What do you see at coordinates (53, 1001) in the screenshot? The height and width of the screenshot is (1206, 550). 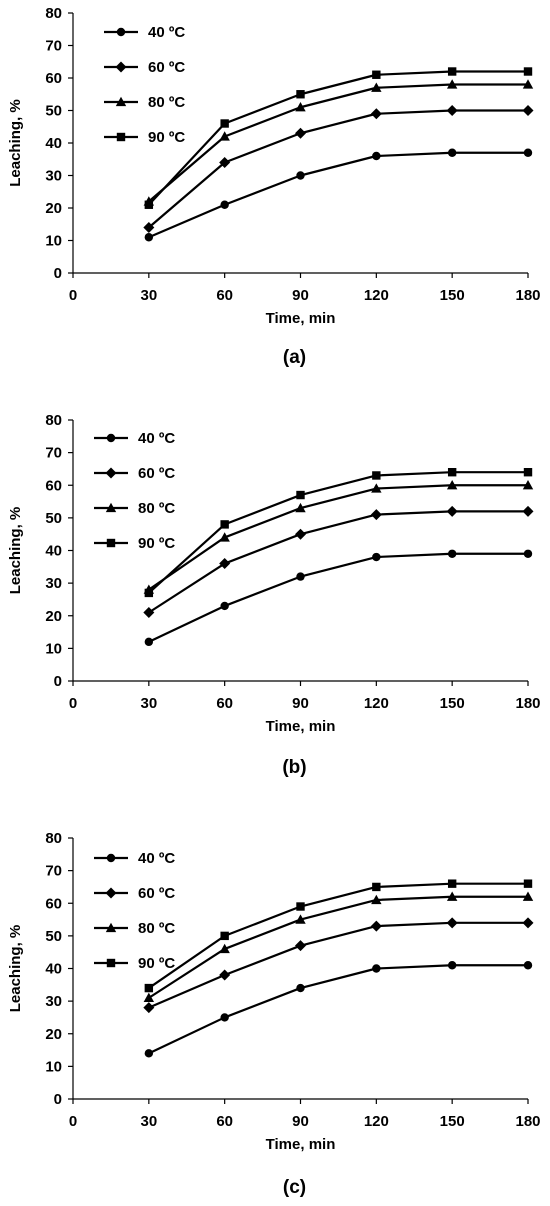 I see `y-tick-label: 30` at bounding box center [53, 1001].